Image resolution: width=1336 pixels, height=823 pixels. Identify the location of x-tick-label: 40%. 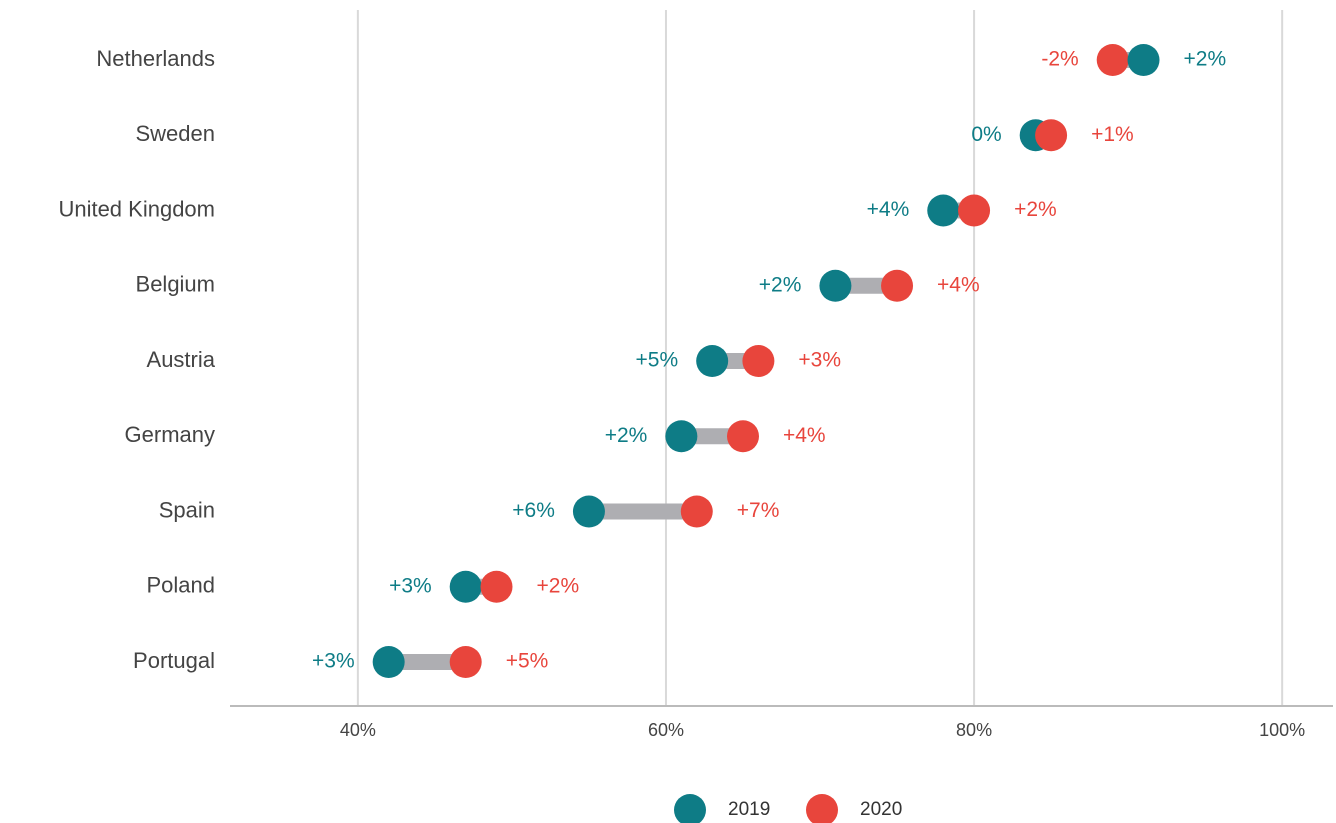
(358, 730).